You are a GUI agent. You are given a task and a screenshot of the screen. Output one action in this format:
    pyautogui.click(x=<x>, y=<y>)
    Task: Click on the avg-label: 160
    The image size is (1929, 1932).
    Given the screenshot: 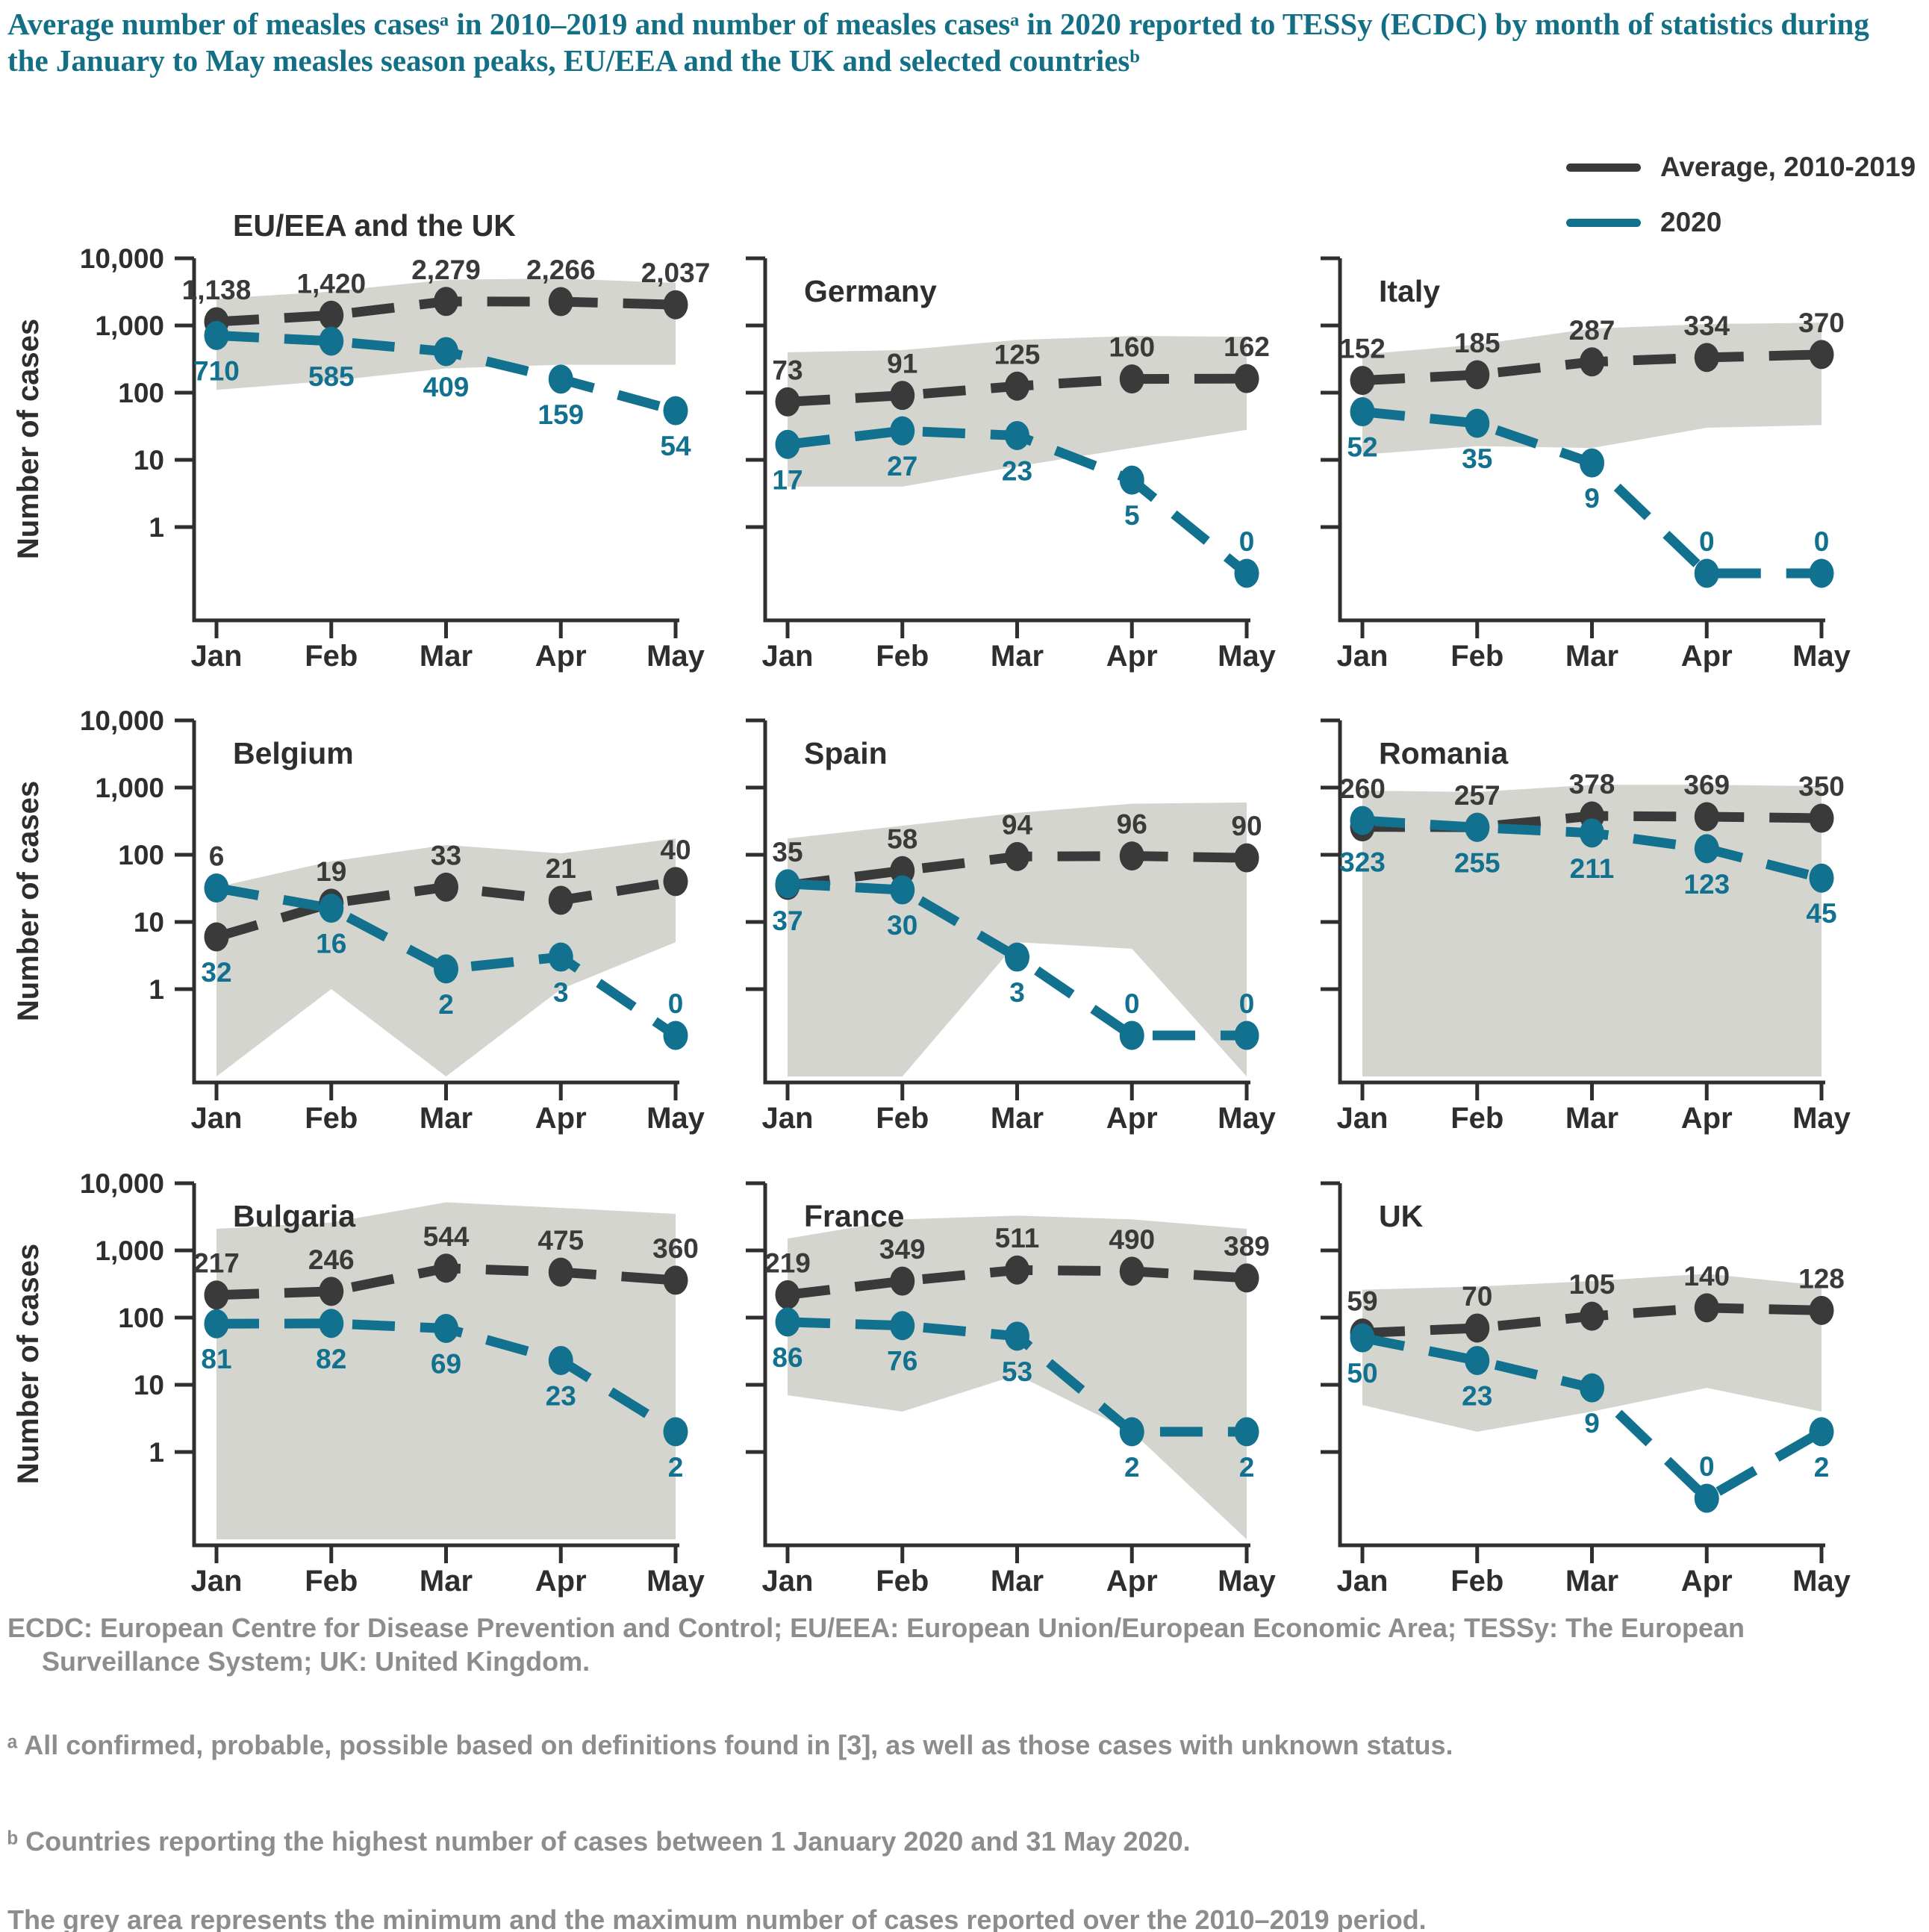 What is the action you would take?
    pyautogui.click(x=1132, y=348)
    